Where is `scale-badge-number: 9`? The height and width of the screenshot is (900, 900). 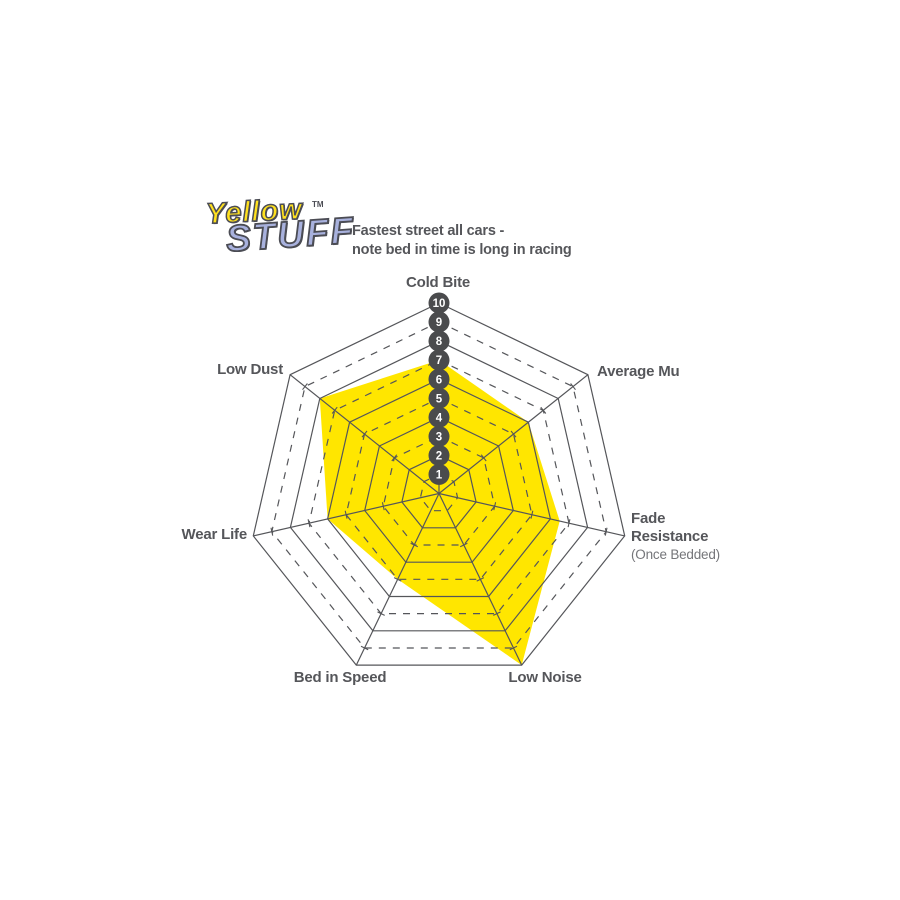
scale-badge-number: 9 is located at coordinates (439, 323).